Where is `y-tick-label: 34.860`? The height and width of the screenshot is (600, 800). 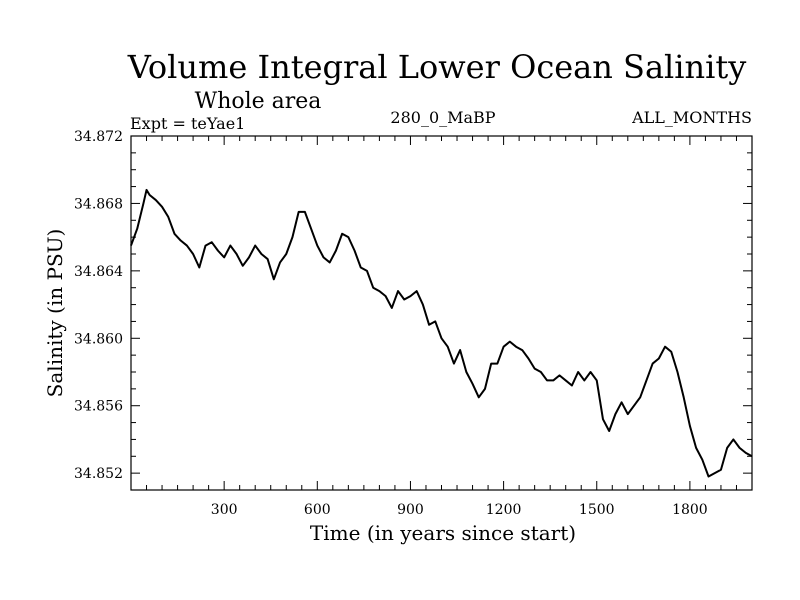
y-tick-label: 34.860 is located at coordinates (98, 339).